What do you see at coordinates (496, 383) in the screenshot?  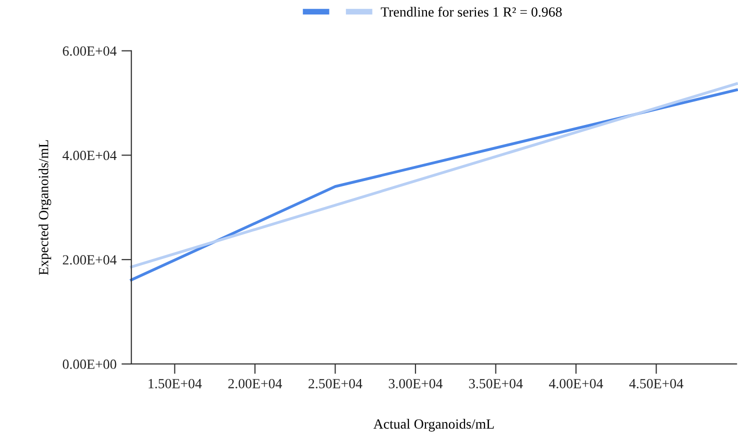 I see `x-tick-label: 3.50E+04` at bounding box center [496, 383].